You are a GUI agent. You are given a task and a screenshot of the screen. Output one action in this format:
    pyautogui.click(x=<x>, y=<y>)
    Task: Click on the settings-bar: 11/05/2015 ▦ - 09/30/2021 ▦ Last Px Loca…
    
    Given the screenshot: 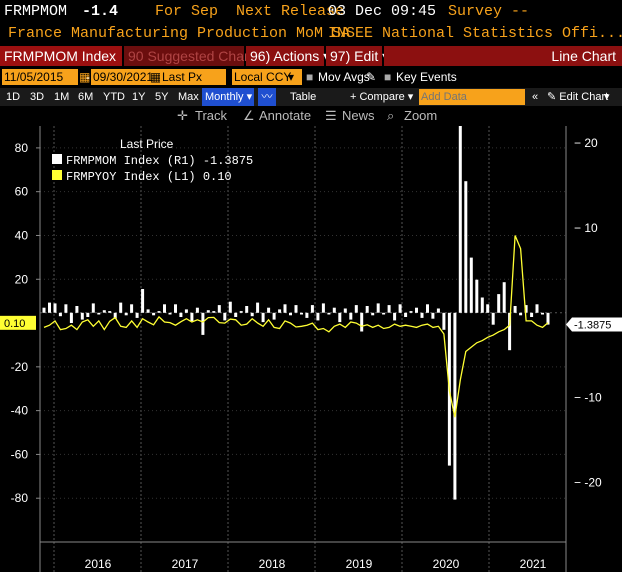 What is the action you would take?
    pyautogui.click(x=311, y=77)
    